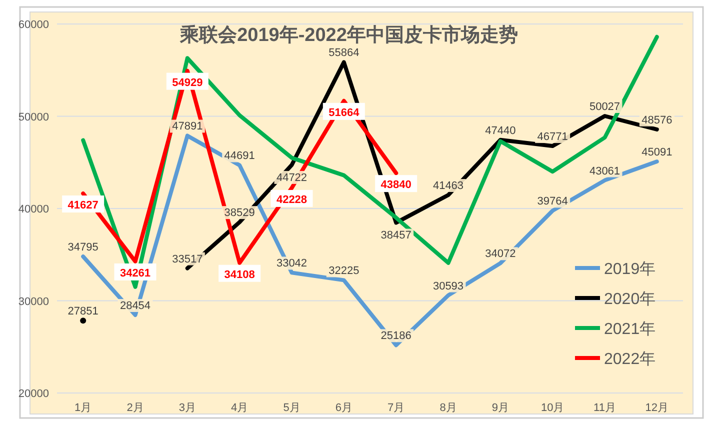 The height and width of the screenshot is (435, 711). I want to click on x-tick-label: 5月, so click(291, 408).